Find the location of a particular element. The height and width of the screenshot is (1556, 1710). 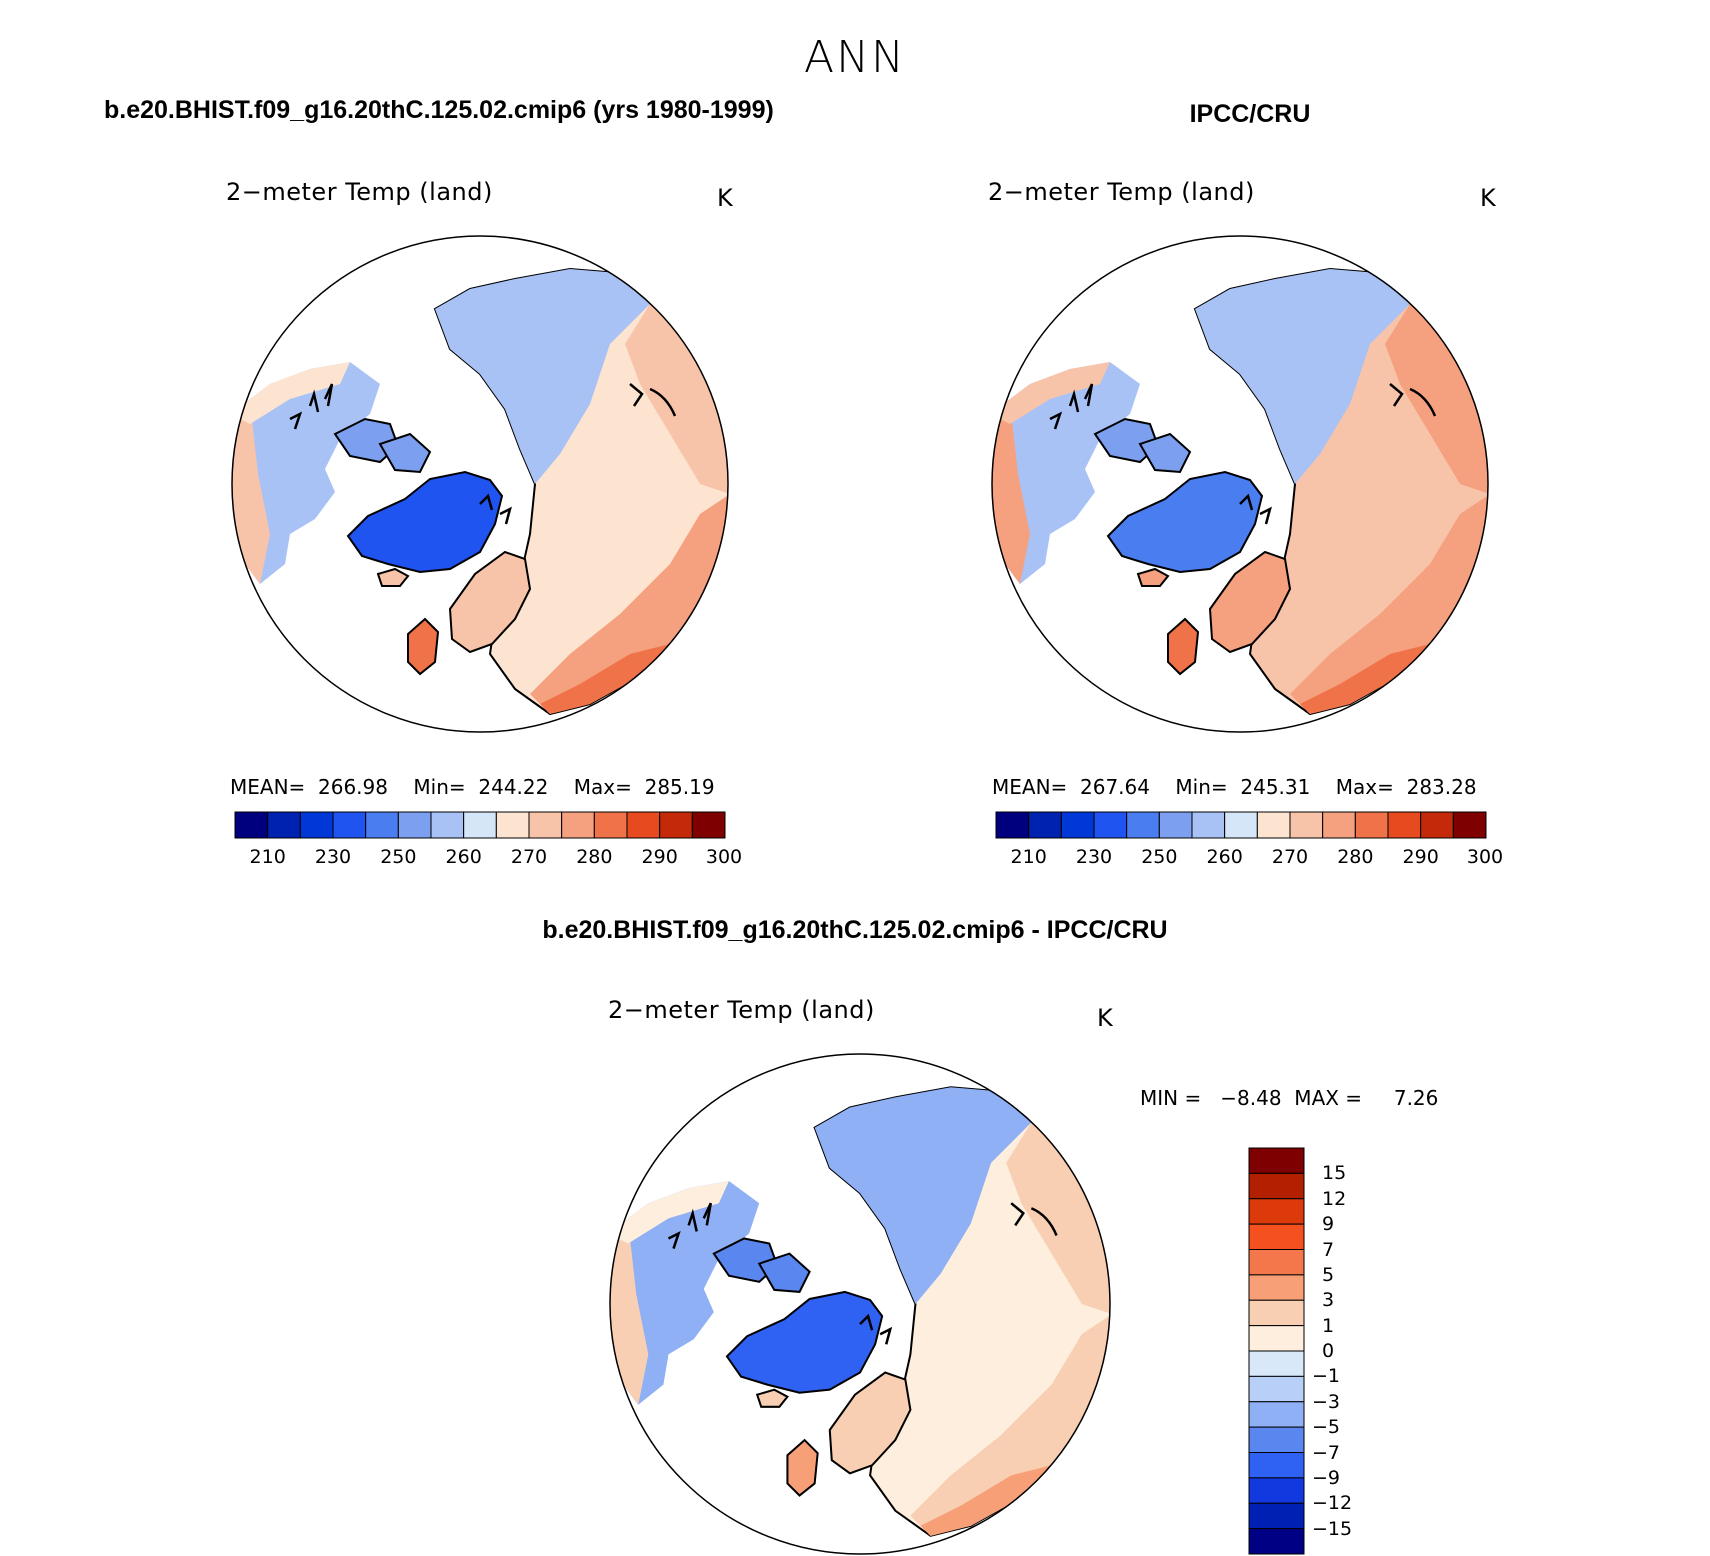

stats-left: MEAN= 266.98 Min= 244.22 Max= 285.19 is located at coordinates (472, 787).